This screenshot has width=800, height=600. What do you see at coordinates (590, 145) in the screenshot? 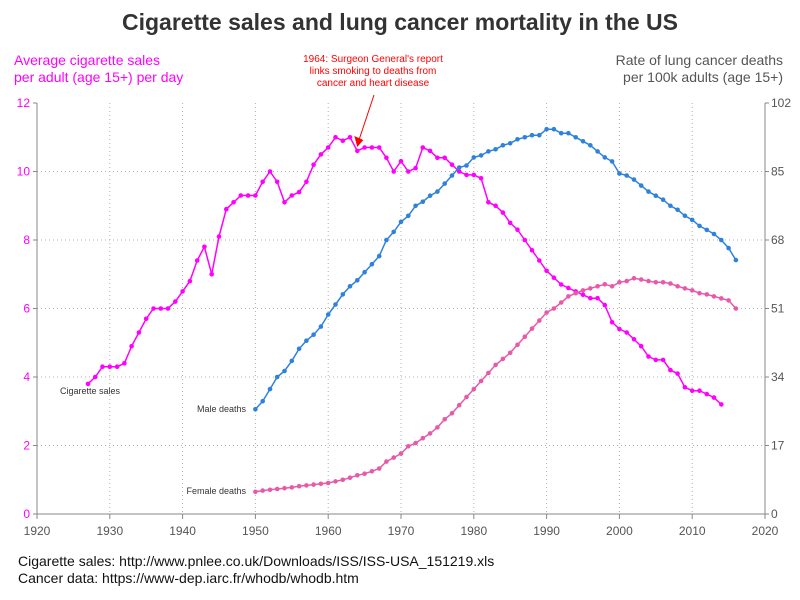
I see `point-male-deaths-1996` at bounding box center [590, 145].